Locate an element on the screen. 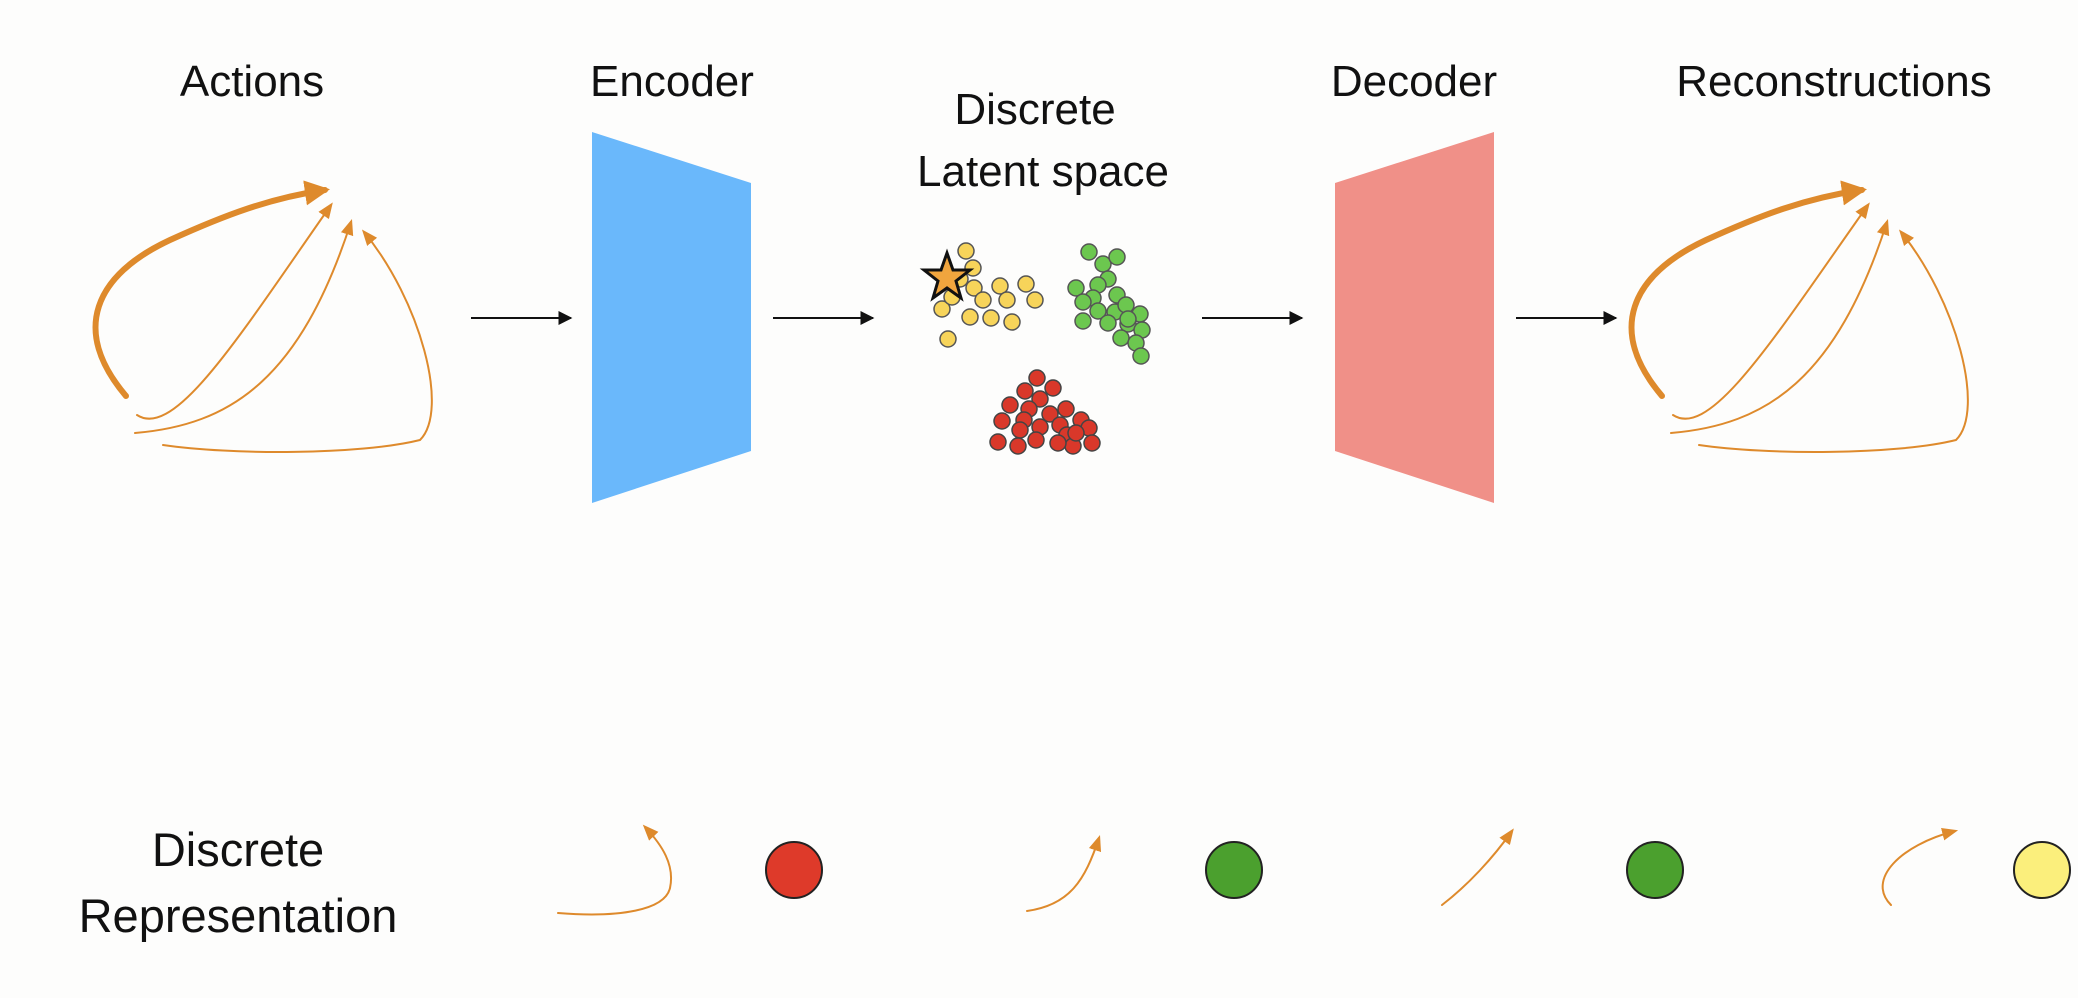 This screenshot has height=998, width=2078. latent-heading-line1: Discrete is located at coordinates (1034, 109).